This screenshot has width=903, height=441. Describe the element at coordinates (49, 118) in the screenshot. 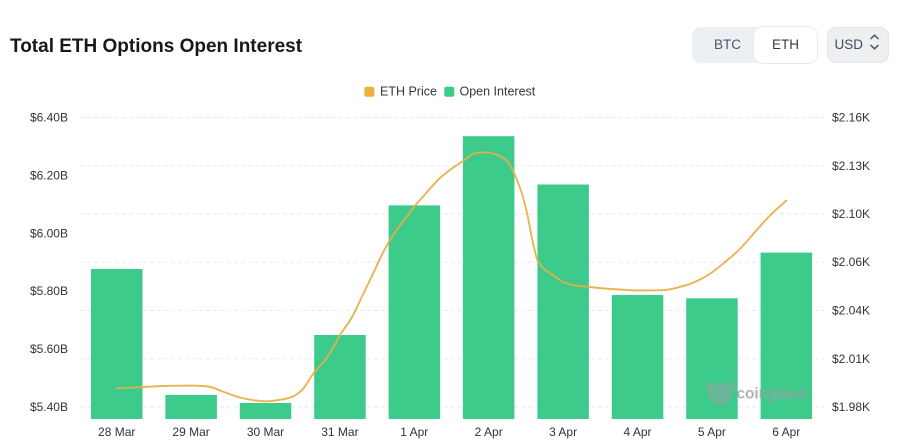

I see `svg-text: $6.40B` at that location.